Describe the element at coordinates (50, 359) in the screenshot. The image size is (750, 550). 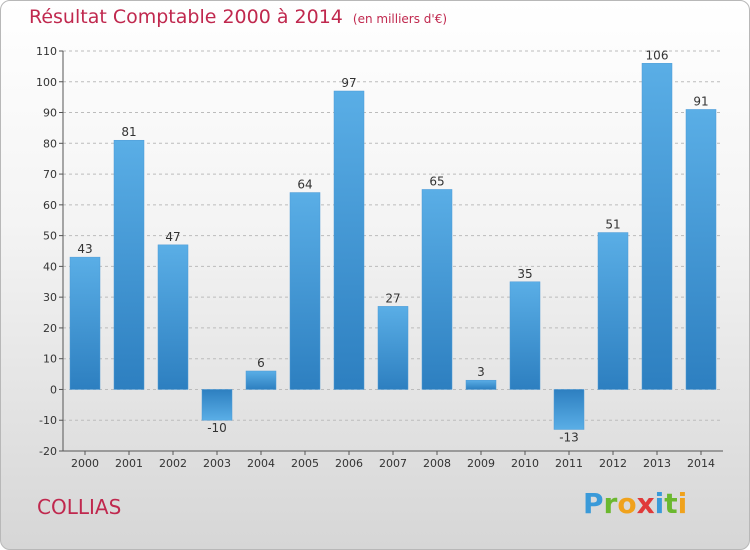
I see `y-tick-label: 10` at that location.